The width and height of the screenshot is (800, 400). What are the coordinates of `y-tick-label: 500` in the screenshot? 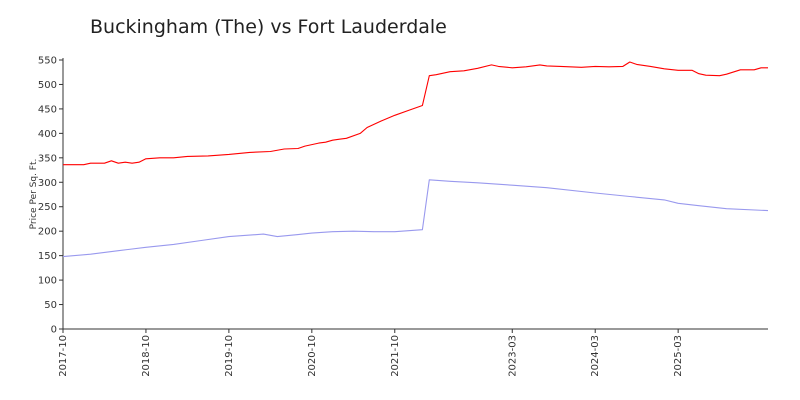 It's located at (47, 85).